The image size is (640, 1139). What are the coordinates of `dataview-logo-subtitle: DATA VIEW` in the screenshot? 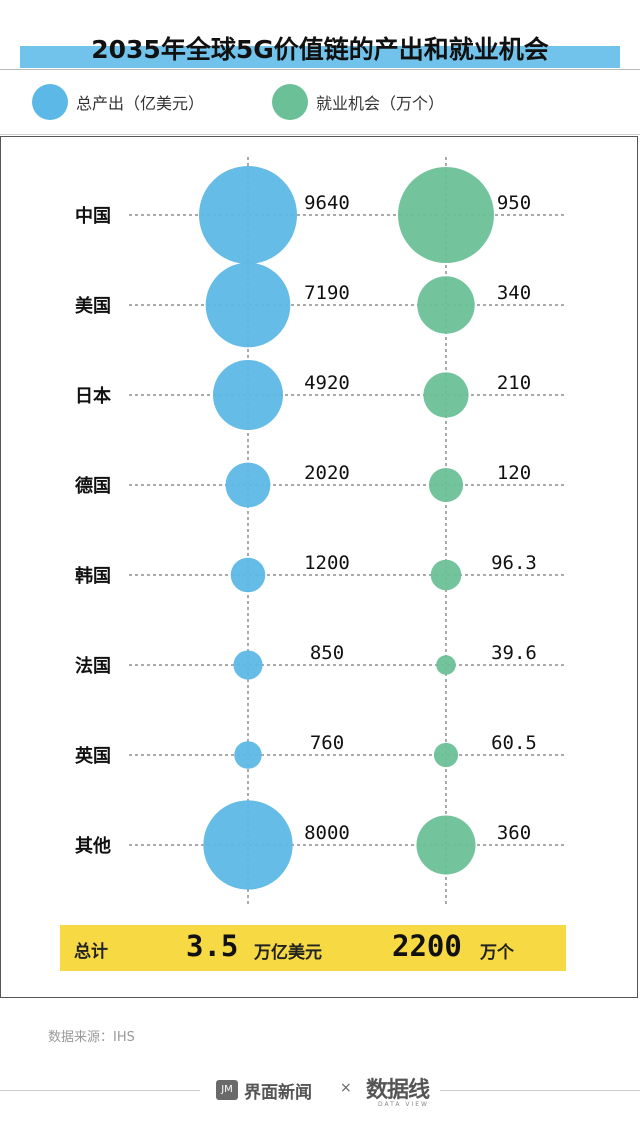 It's located at (403, 1104).